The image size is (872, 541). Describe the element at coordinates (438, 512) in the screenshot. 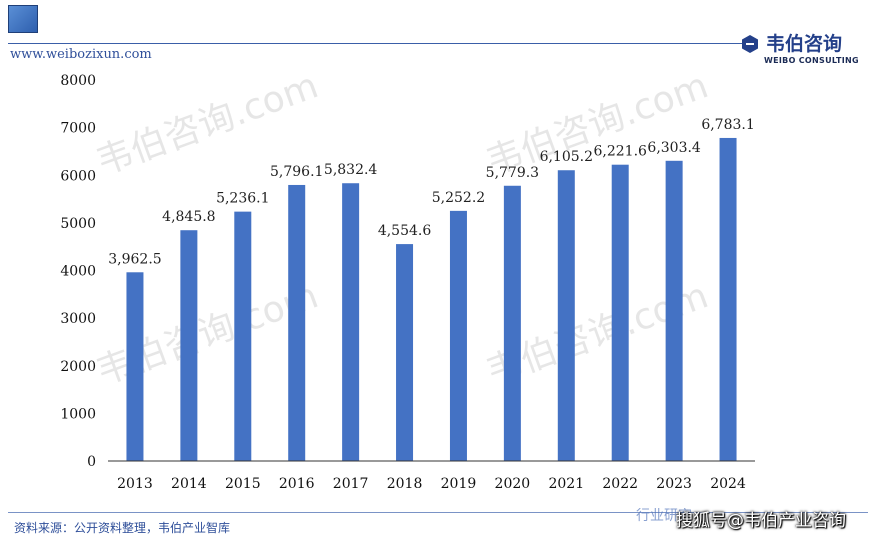

I see `footer-divider` at that location.